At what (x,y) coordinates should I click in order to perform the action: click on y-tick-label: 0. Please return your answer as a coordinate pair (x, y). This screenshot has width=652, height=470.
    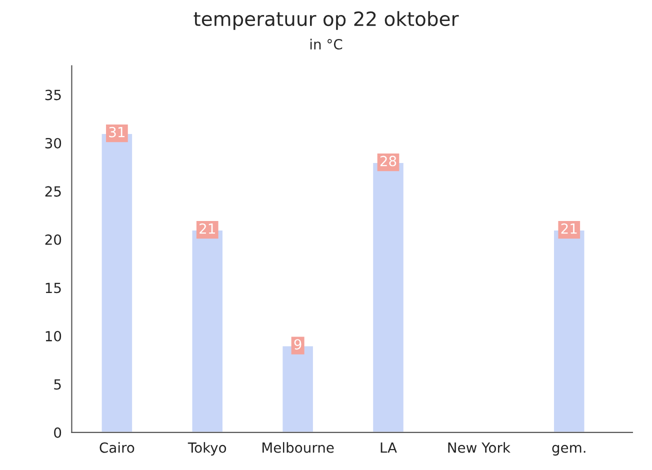
    Looking at the image, I should click on (58, 432).